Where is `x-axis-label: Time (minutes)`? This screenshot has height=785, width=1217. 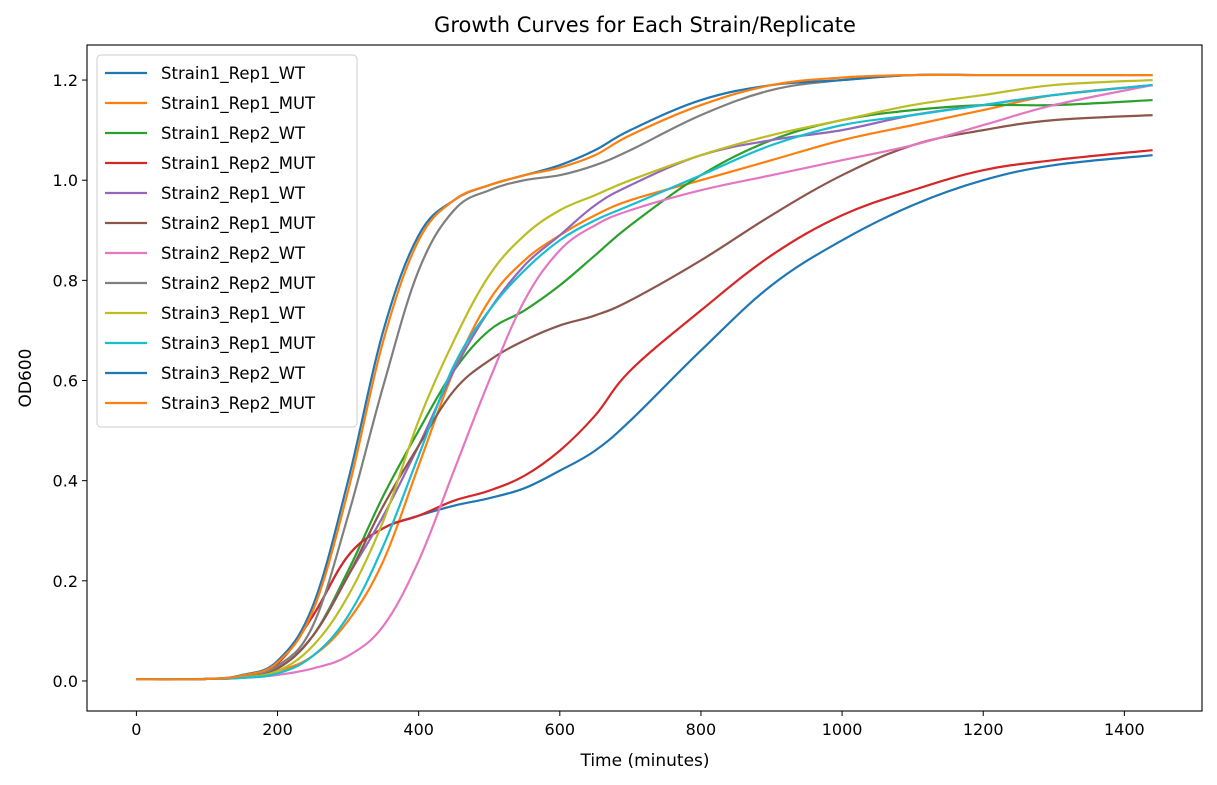 x-axis-label: Time (minutes) is located at coordinates (644, 761).